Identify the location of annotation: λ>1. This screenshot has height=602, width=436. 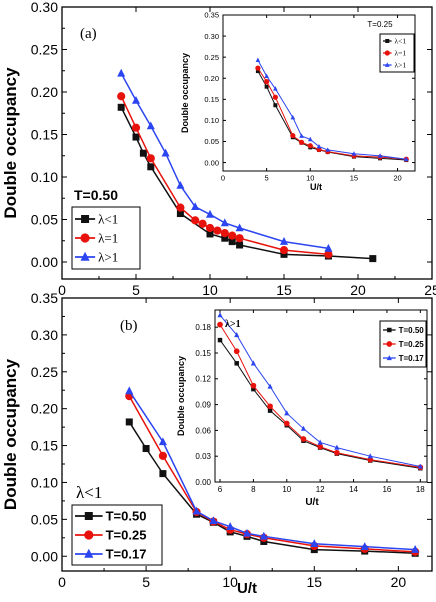
(233, 324).